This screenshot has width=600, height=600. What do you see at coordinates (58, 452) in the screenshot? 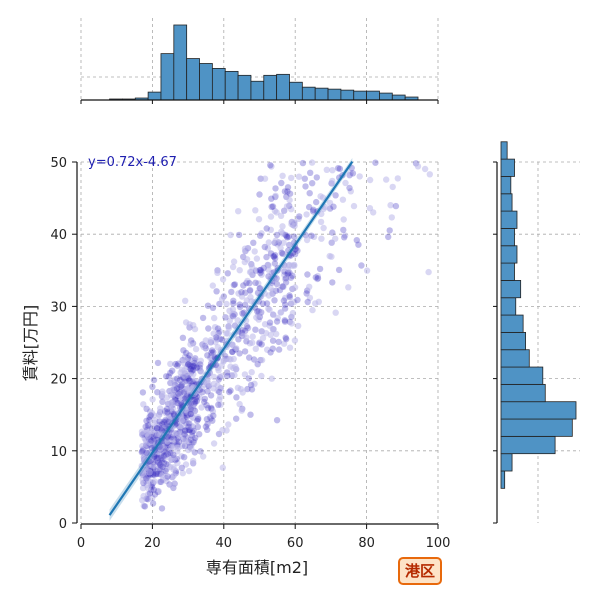
I see `y-tick-label: 10` at bounding box center [58, 452].